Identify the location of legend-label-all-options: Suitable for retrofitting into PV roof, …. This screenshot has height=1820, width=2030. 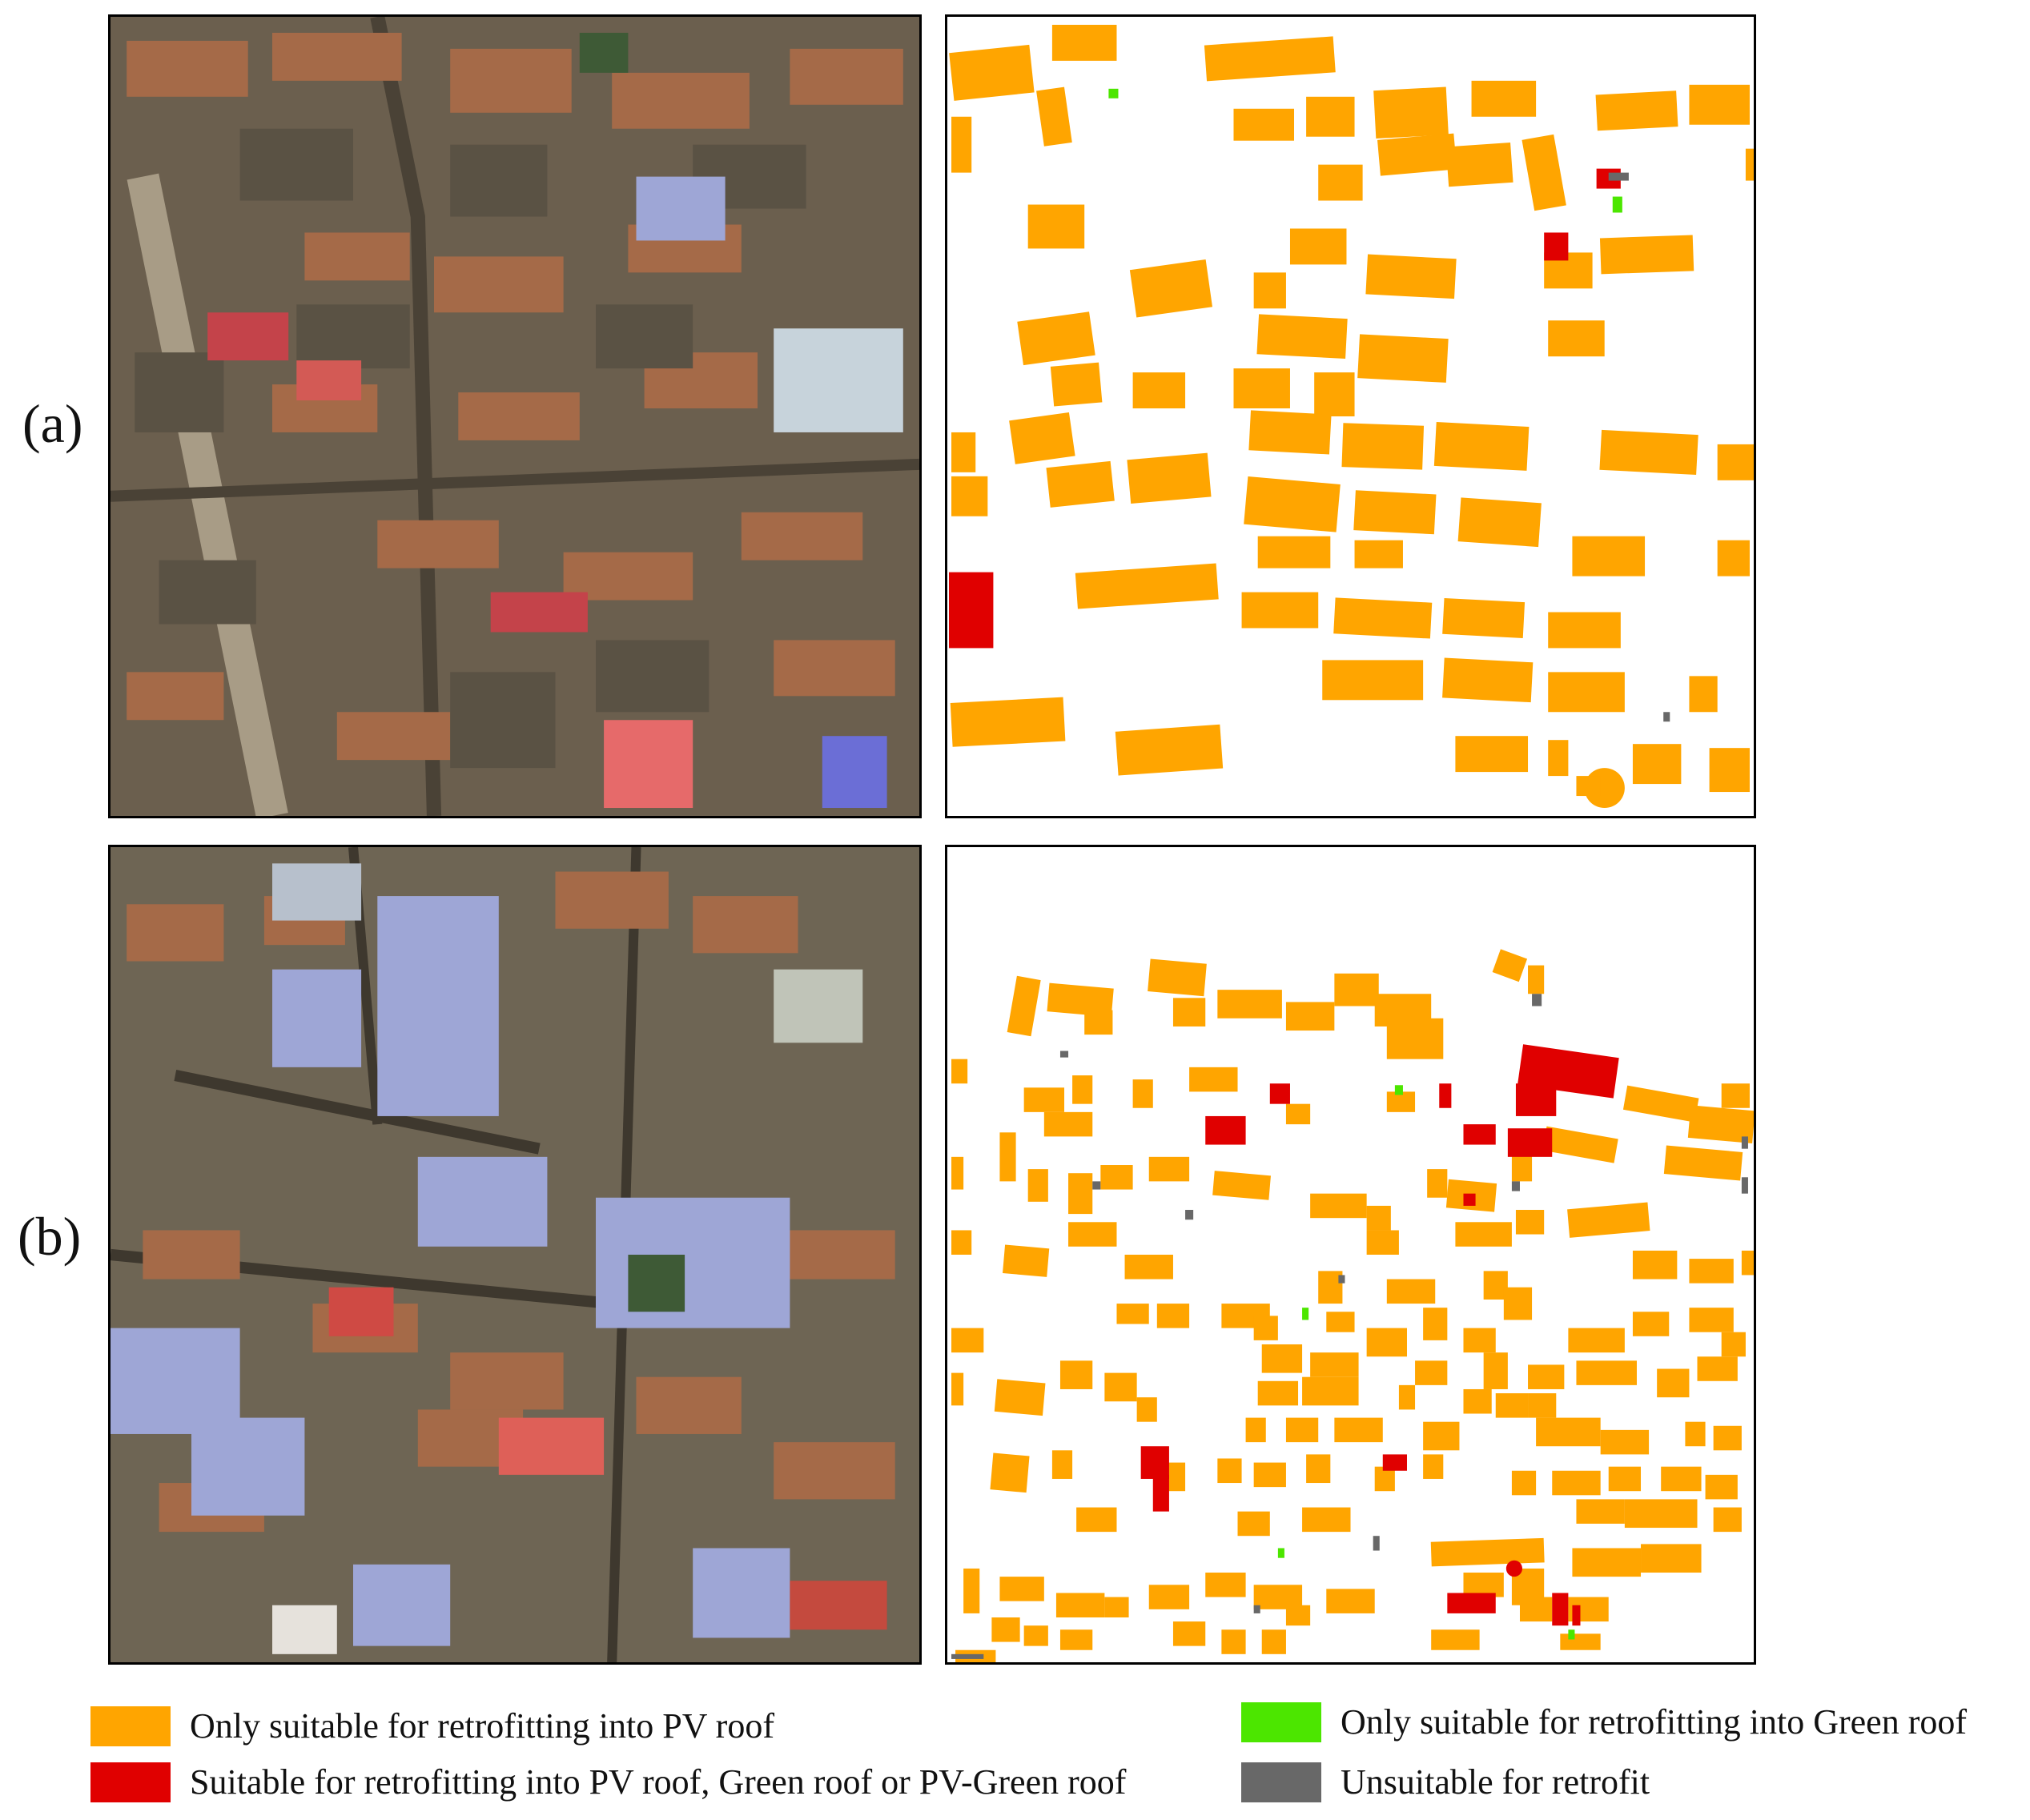
(658, 1782).